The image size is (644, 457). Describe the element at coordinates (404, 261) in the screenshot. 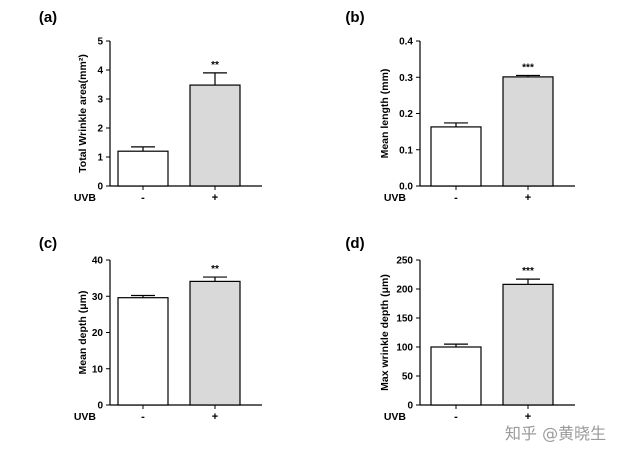

I see `y-tick-label: 250` at that location.